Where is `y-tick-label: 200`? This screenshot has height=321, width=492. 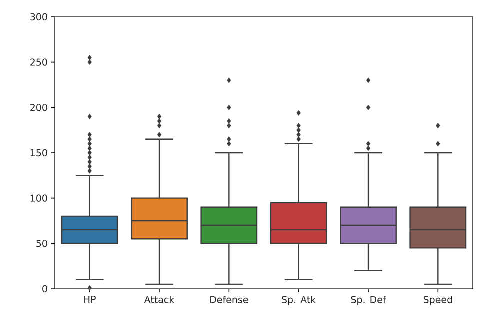
y-tick-label: 200 is located at coordinates (39, 108).